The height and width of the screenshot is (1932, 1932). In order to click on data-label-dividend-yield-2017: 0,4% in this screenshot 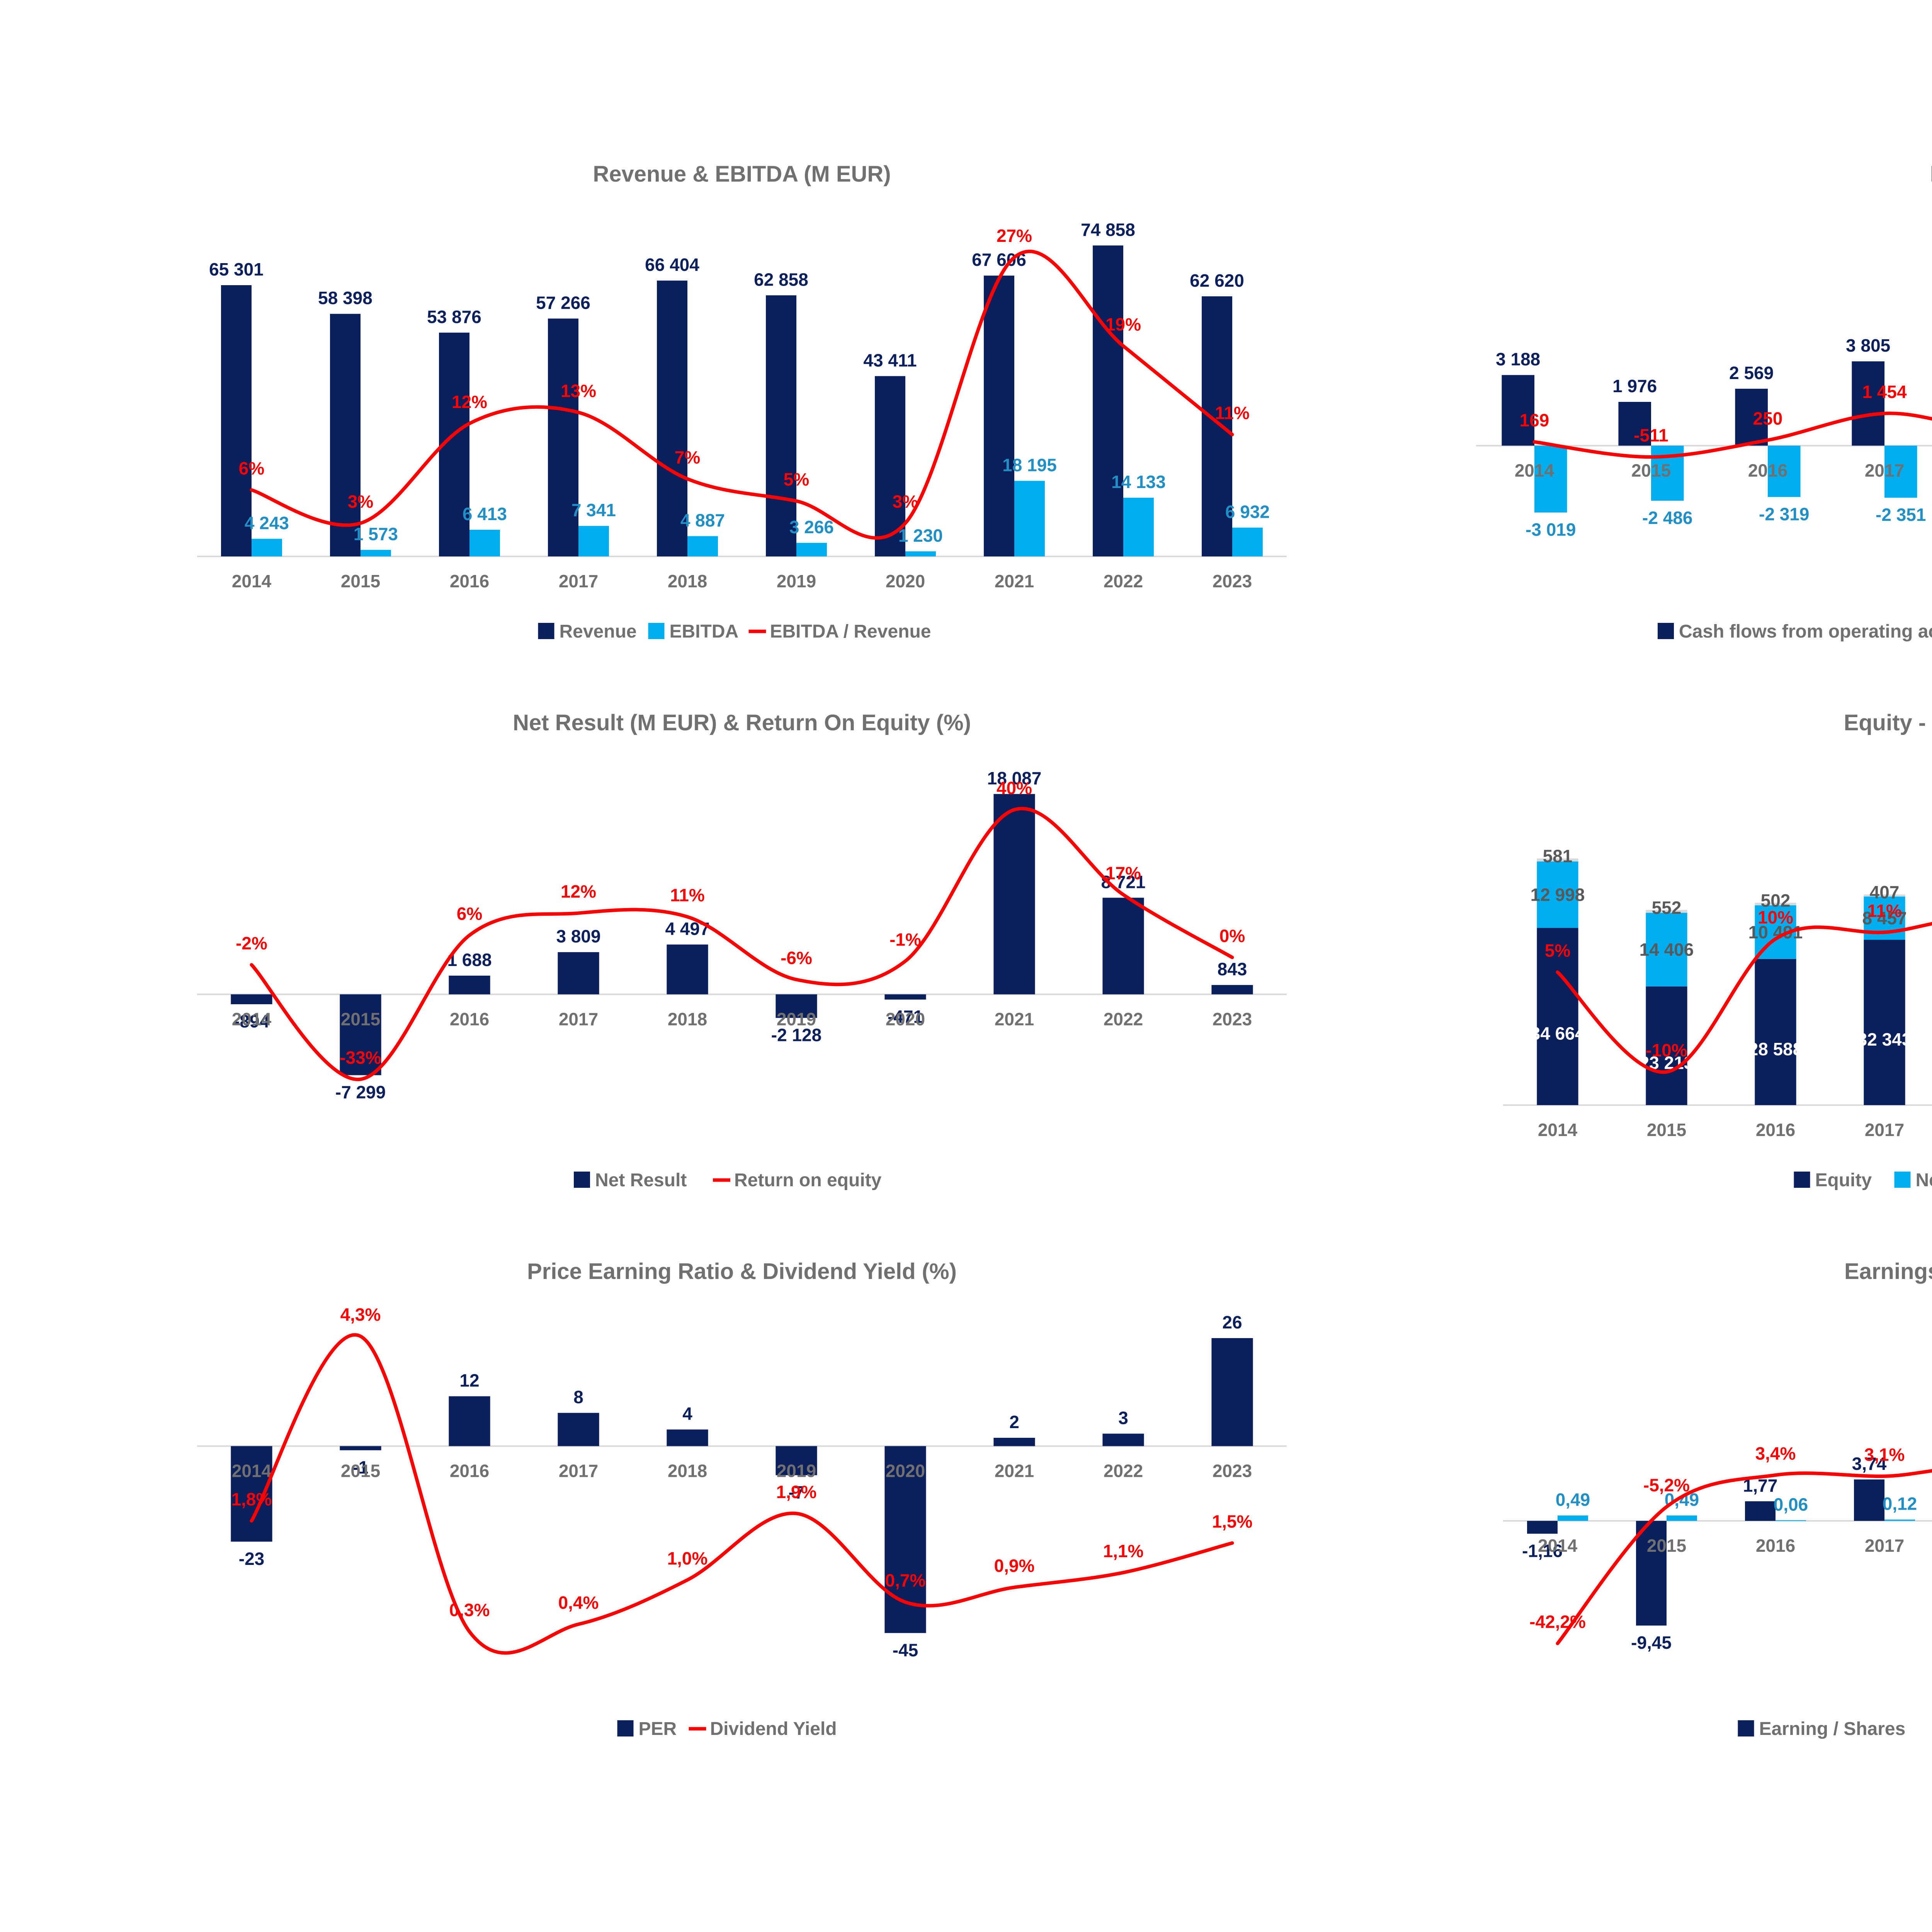, I will do `click(578, 1603)`.